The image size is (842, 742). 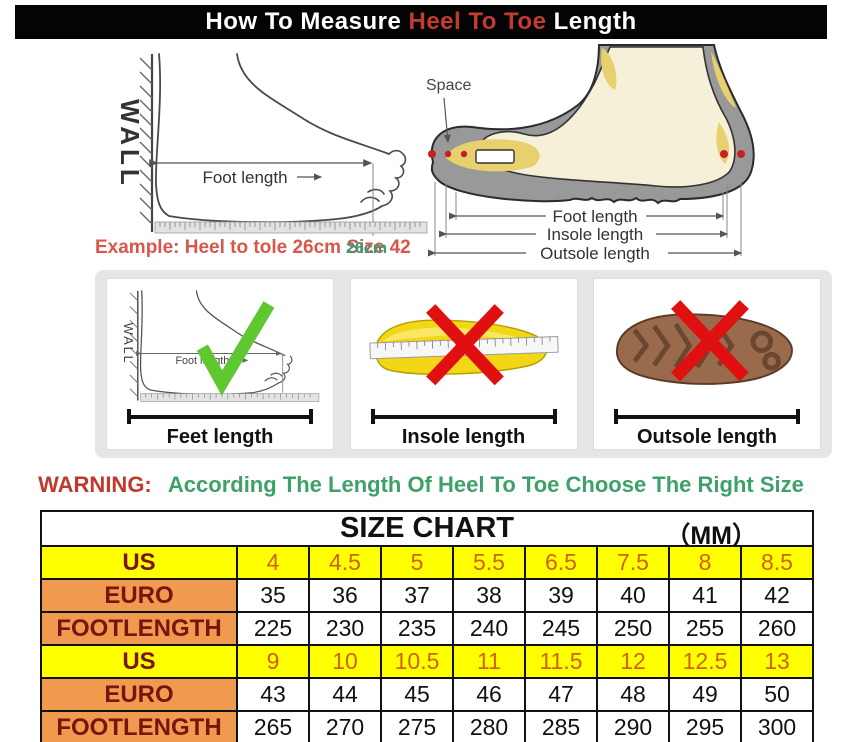 I want to click on size-chart-cell: 12.5, so click(x=705, y=661).